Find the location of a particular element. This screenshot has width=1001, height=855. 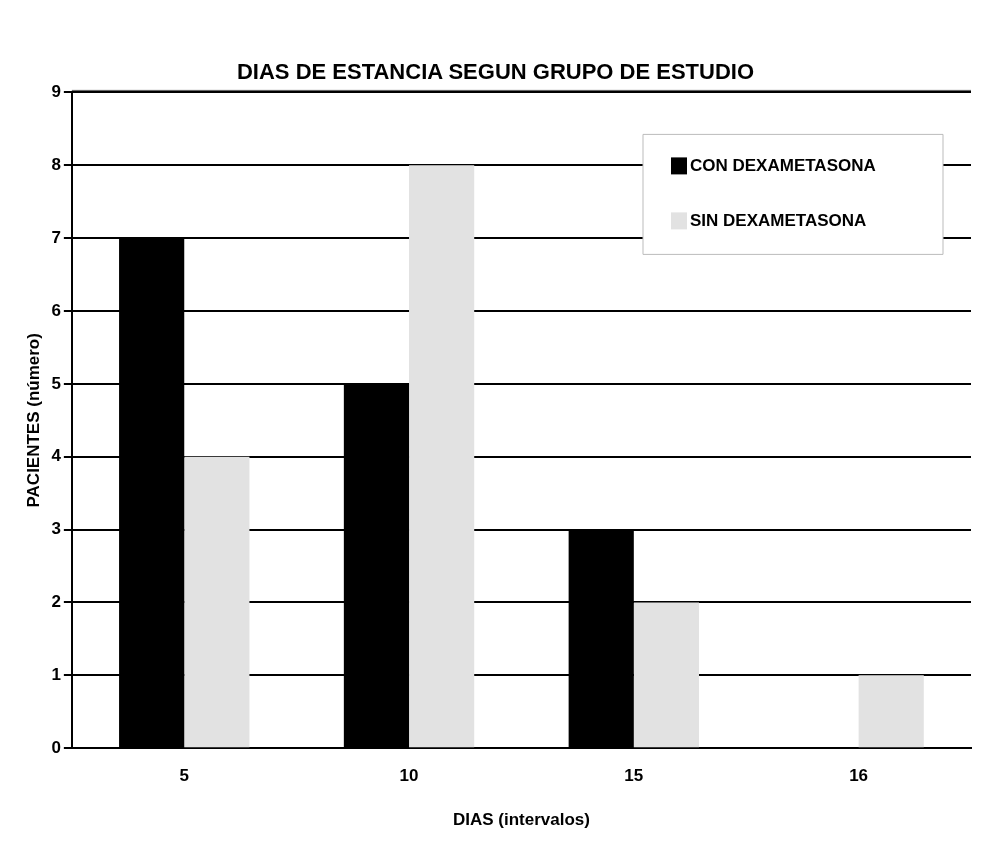

y-tick-label: 4 is located at coordinates (56, 456).